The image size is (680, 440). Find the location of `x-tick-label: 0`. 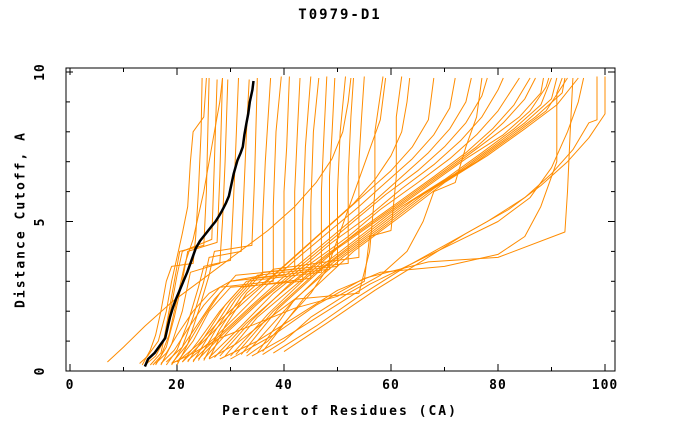

x-tick-label: 0 is located at coordinates (70, 385).